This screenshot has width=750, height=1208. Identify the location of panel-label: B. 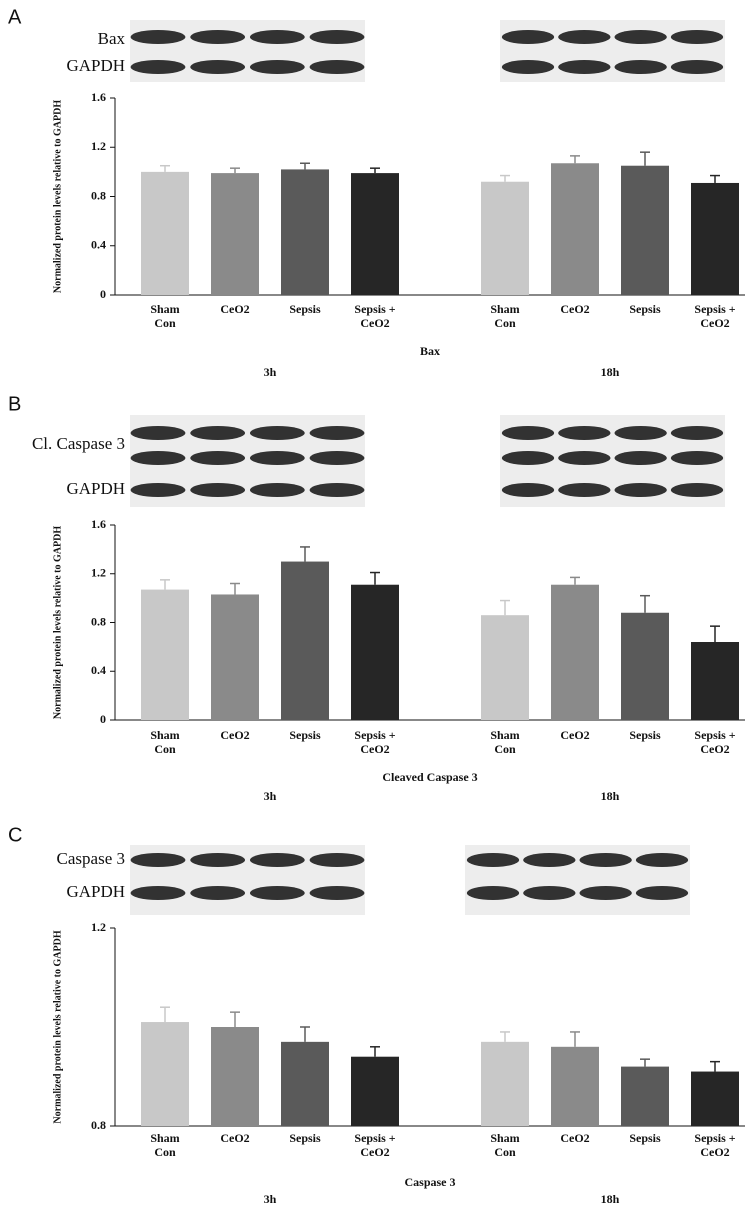
(14, 404).